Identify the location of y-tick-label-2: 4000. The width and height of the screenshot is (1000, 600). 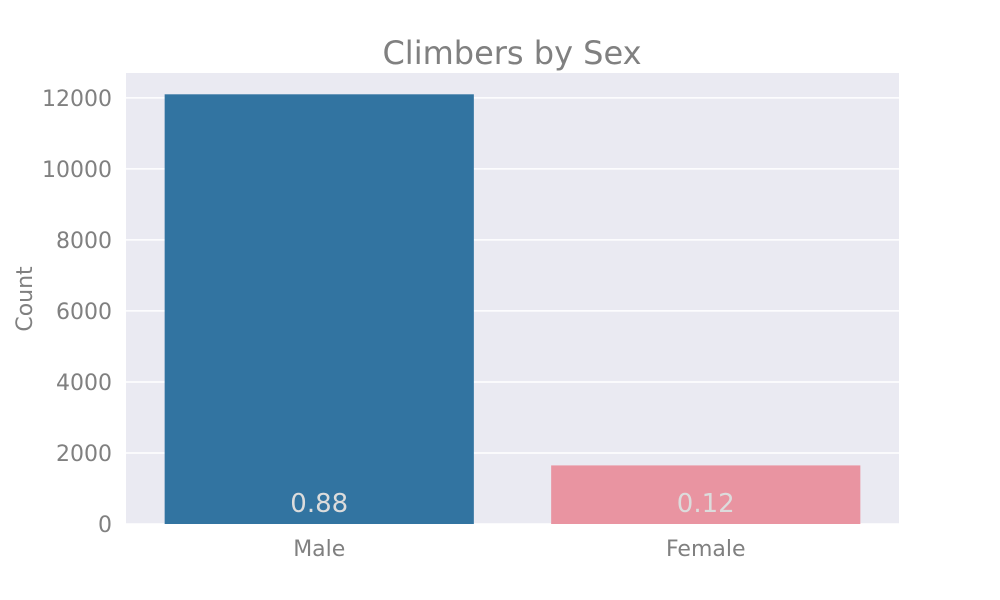
(84, 383).